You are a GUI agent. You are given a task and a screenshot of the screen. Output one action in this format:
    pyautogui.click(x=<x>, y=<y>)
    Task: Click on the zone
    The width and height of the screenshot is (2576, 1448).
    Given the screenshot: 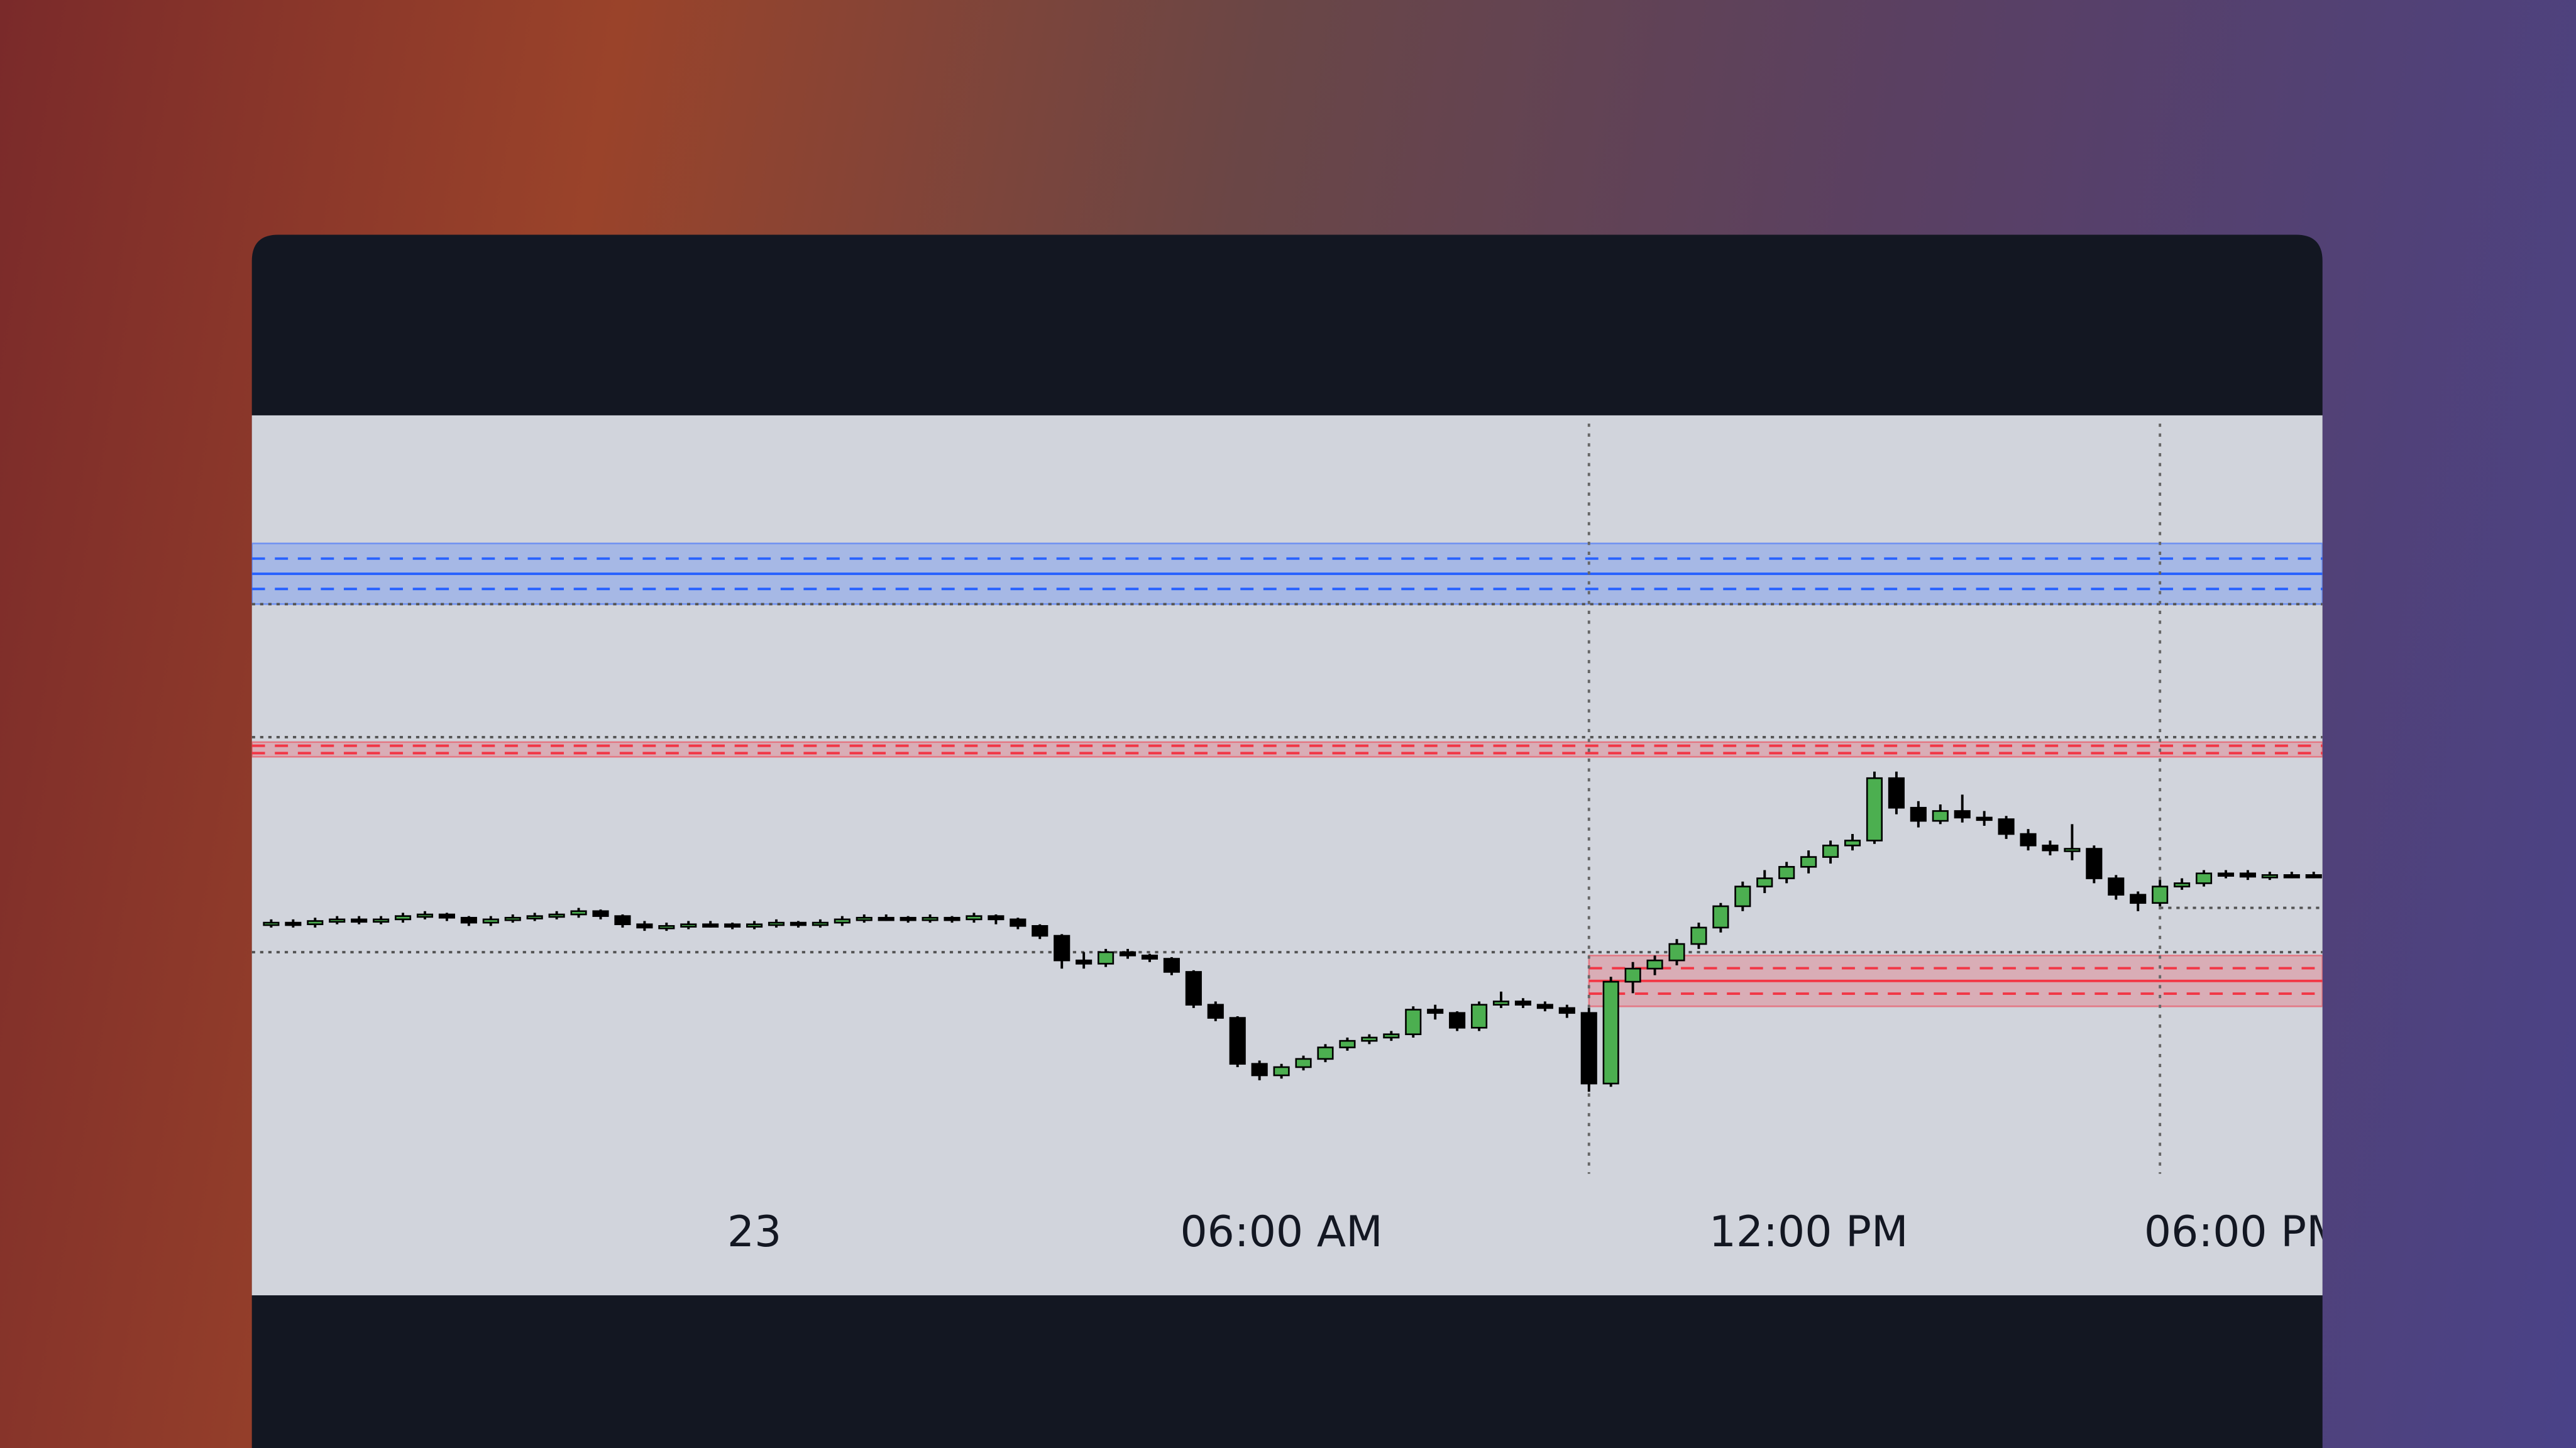 What is the action you would take?
    pyautogui.click(x=1287, y=749)
    